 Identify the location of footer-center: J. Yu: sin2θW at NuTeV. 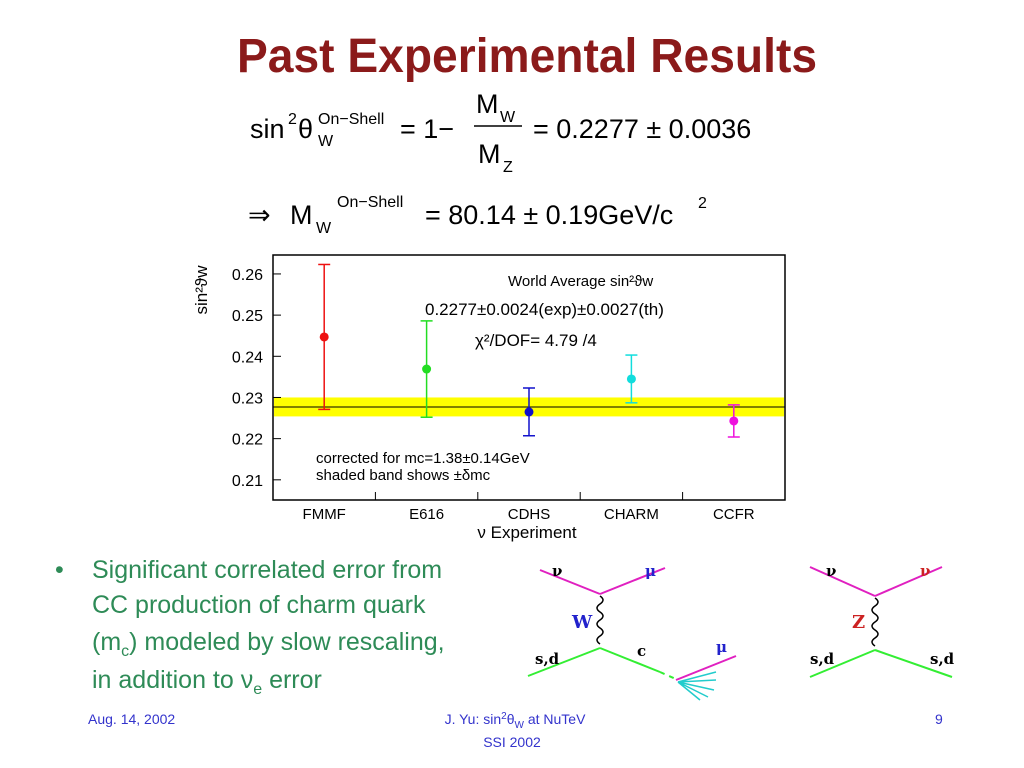
(516, 721).